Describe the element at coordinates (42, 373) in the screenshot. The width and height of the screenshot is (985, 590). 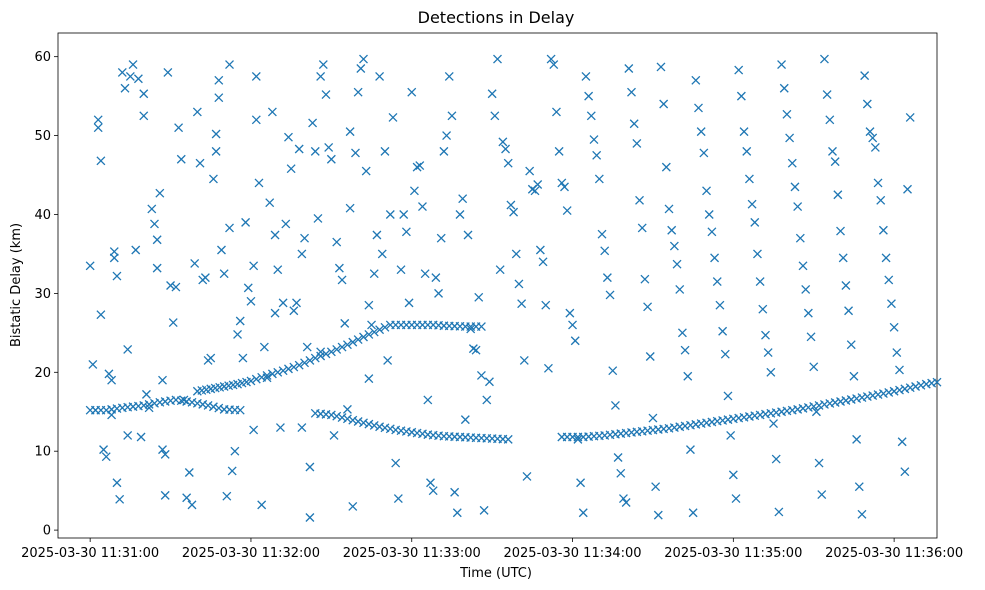
I see `y-tick-label: 20` at that location.